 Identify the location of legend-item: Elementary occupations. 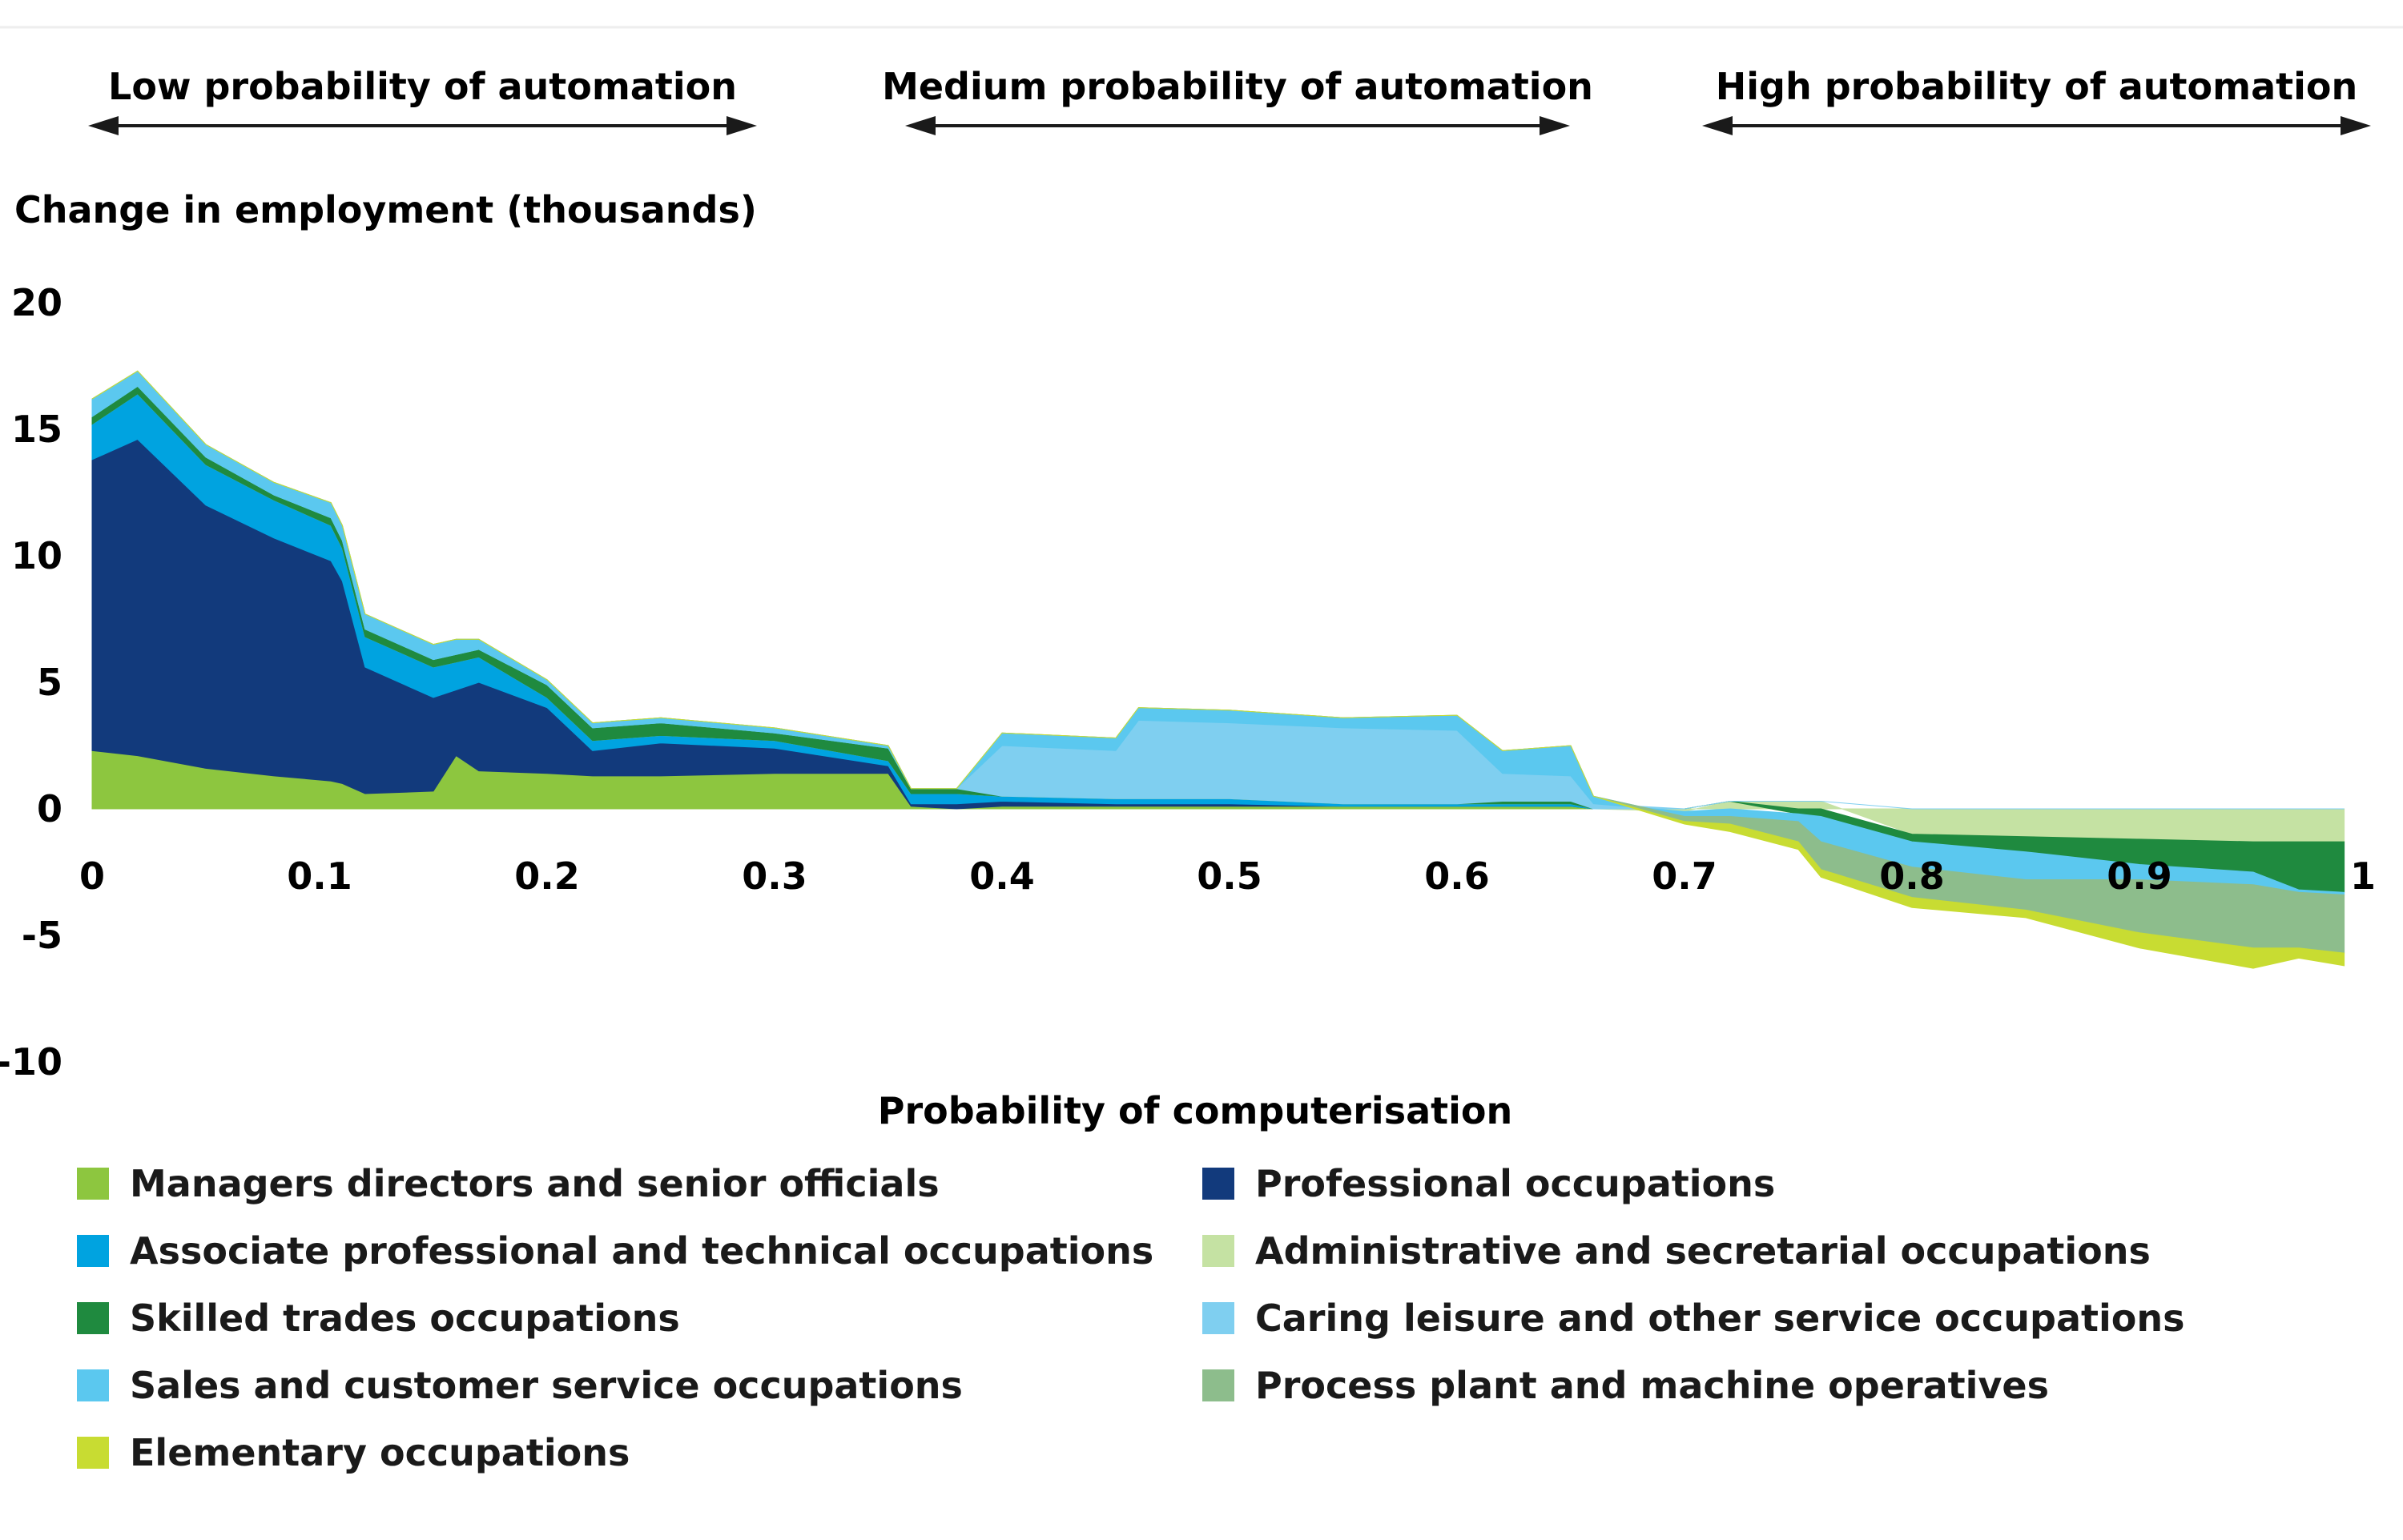
(353, 1453).